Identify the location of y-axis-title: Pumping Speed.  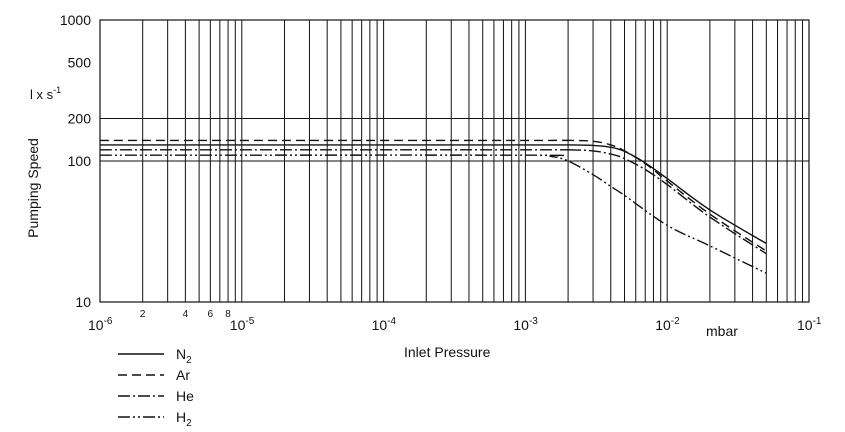
(33, 188).